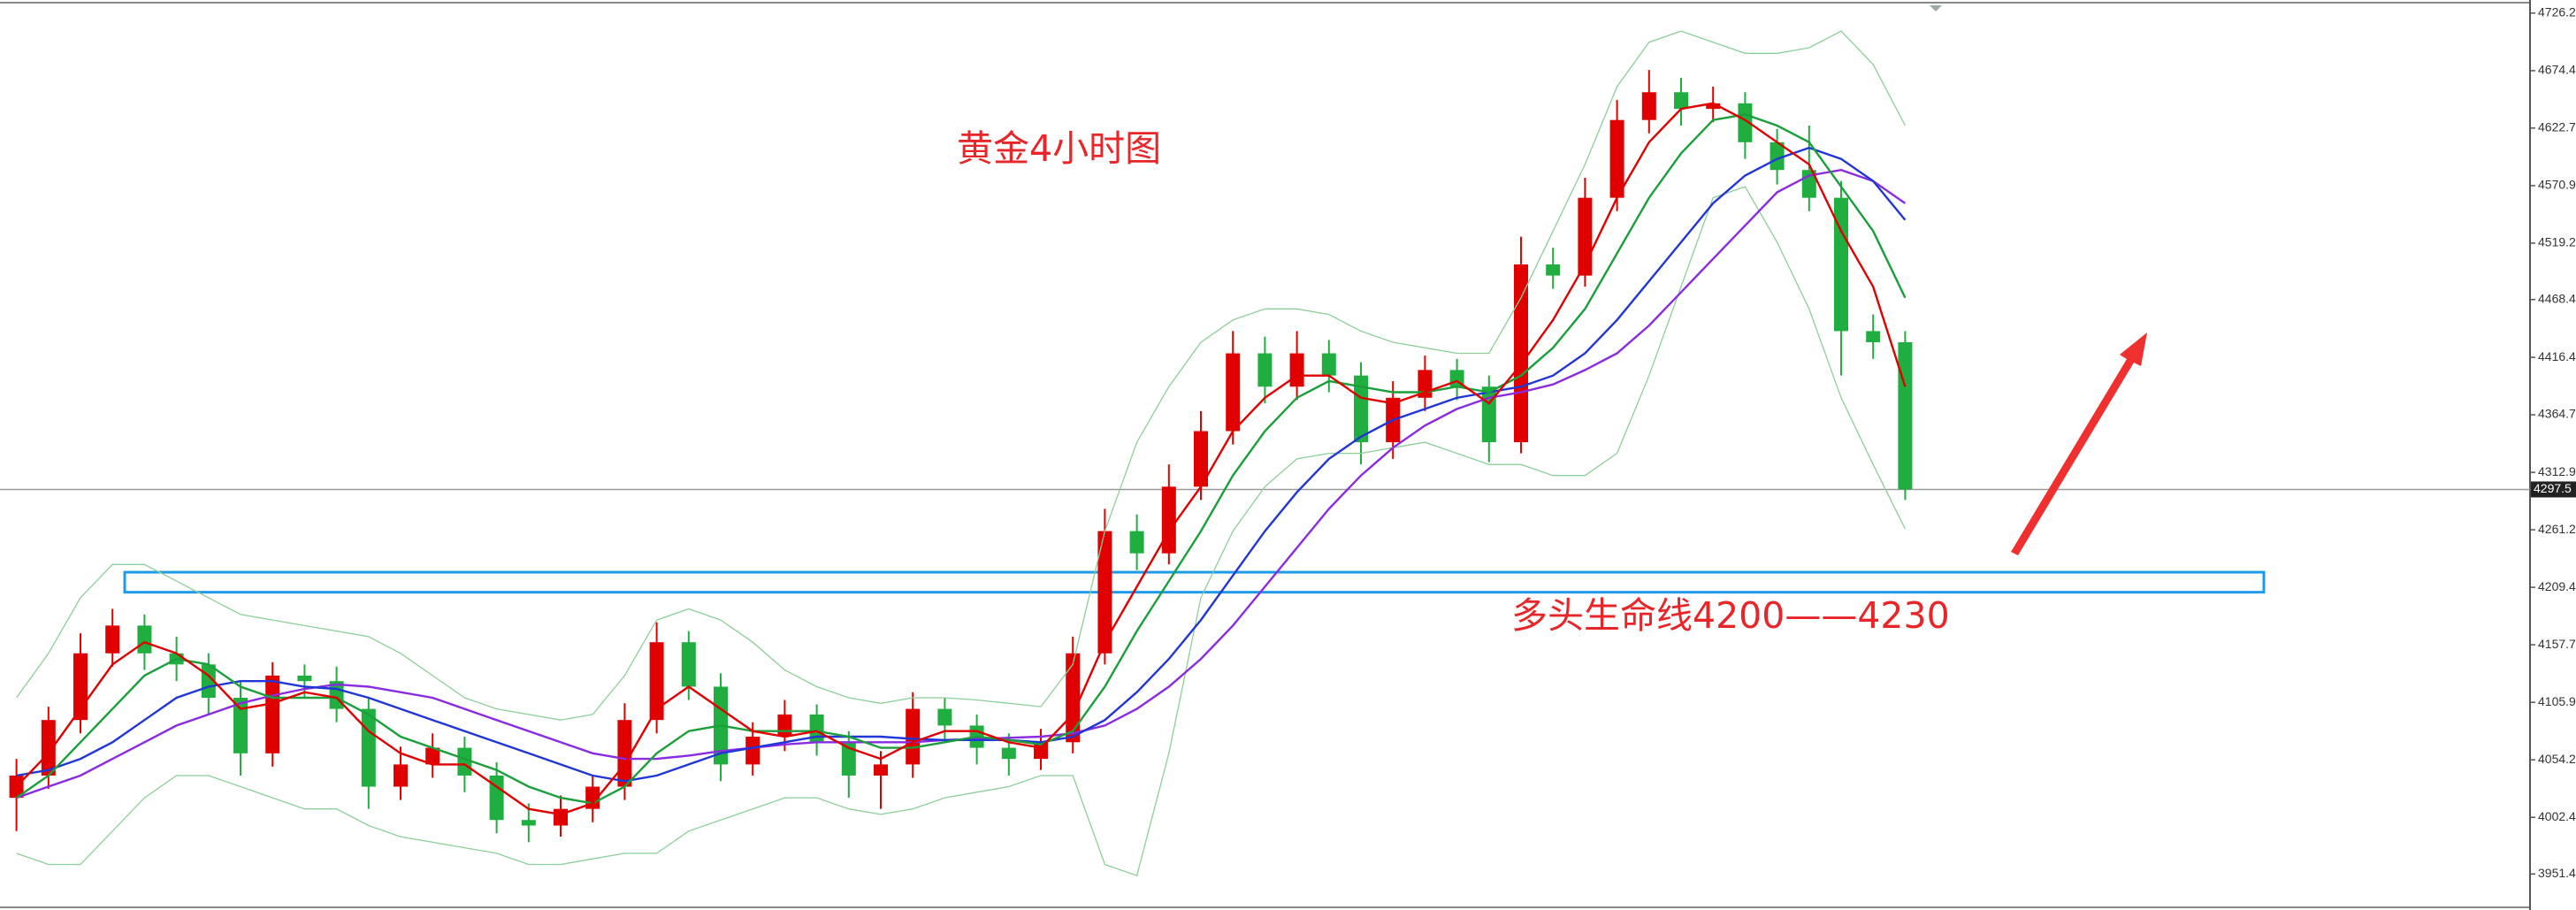  I want to click on y-tick-label: 4622.7, so click(2557, 127).